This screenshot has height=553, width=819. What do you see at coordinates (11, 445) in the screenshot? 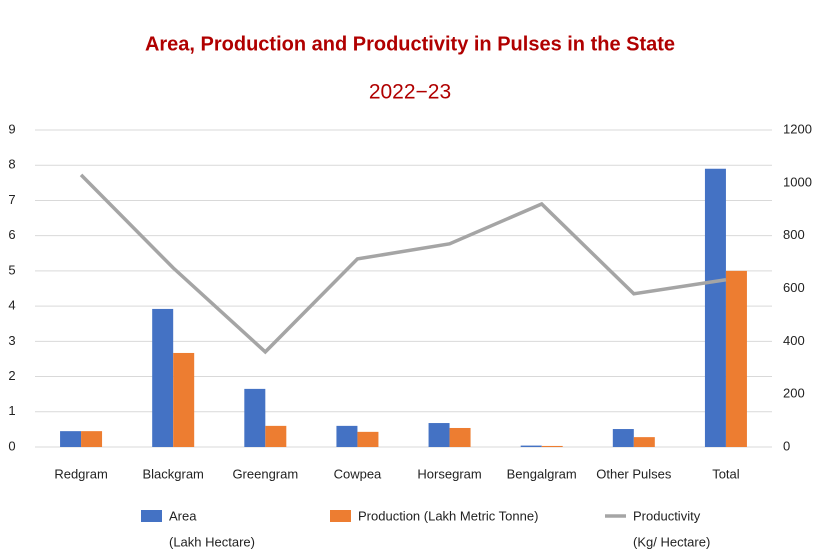
I see `y-tick-label: 0` at bounding box center [11, 445].